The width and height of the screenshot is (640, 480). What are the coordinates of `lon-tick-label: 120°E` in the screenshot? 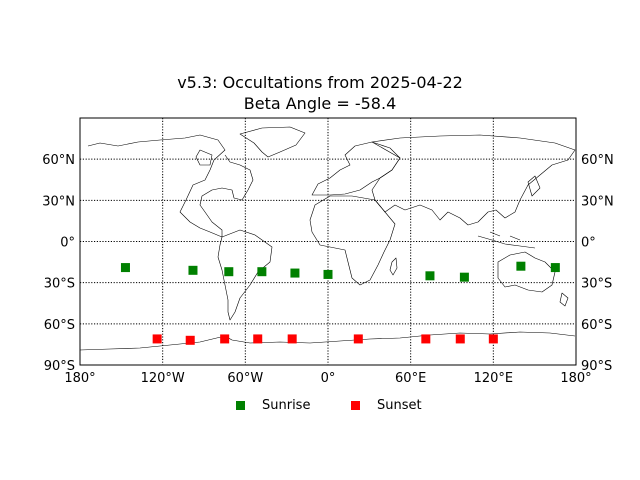 It's located at (494, 378).